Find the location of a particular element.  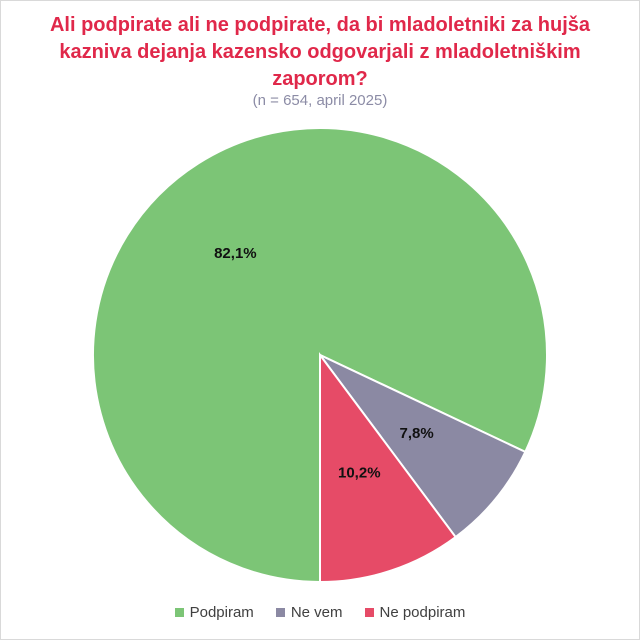

legend-label: Podpiram is located at coordinates (221, 612).